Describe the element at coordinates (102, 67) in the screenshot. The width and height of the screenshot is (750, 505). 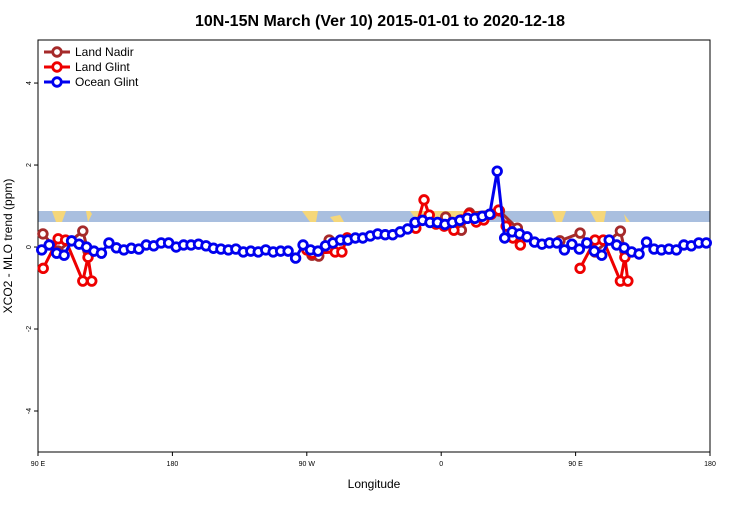
I see `legend-label: Land Glint` at that location.